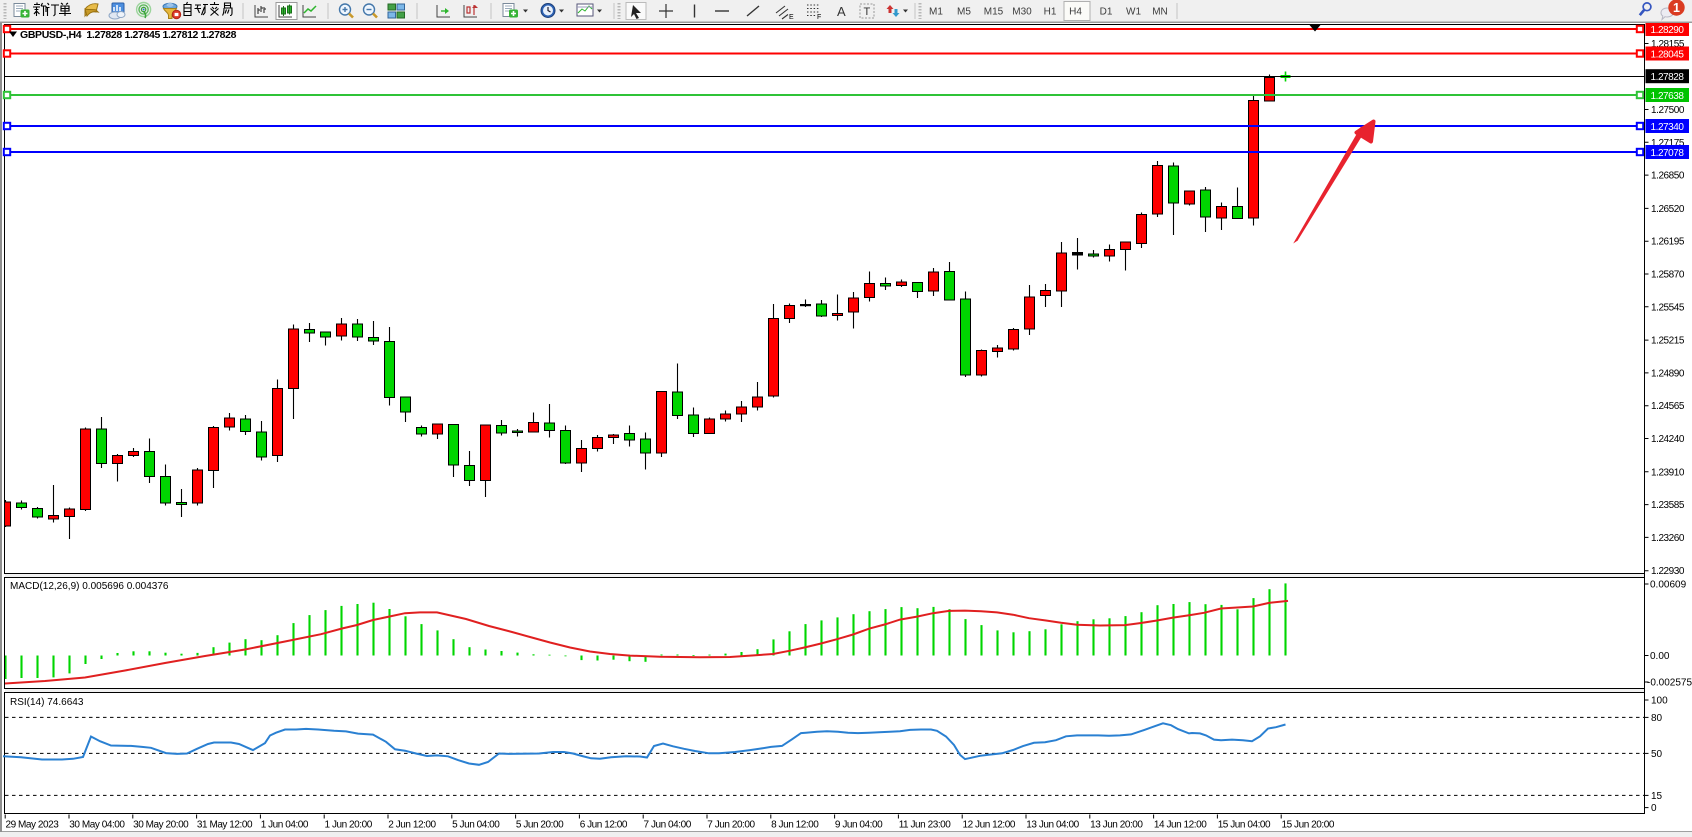 This screenshot has width=1692, height=837. What do you see at coordinates (1668, 44) in the screenshot?
I see `svg-text: 1.28155` at bounding box center [1668, 44].